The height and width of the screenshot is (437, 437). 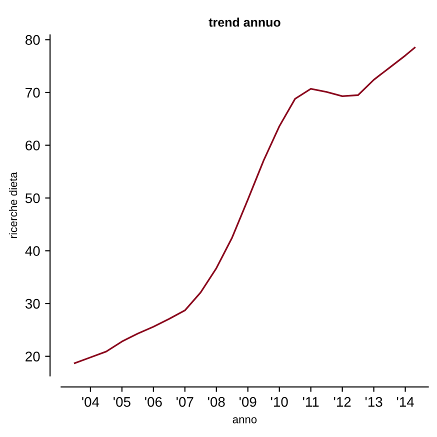 I want to click on y-tick-label: 30, so click(x=32, y=303).